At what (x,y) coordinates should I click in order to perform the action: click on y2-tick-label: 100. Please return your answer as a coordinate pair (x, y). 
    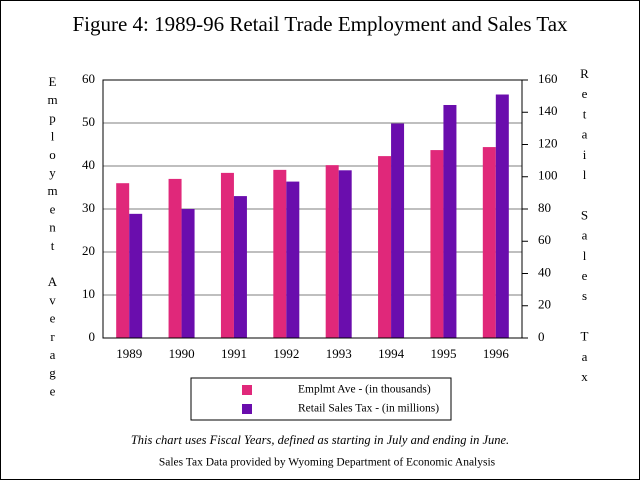
    Looking at the image, I should click on (548, 175).